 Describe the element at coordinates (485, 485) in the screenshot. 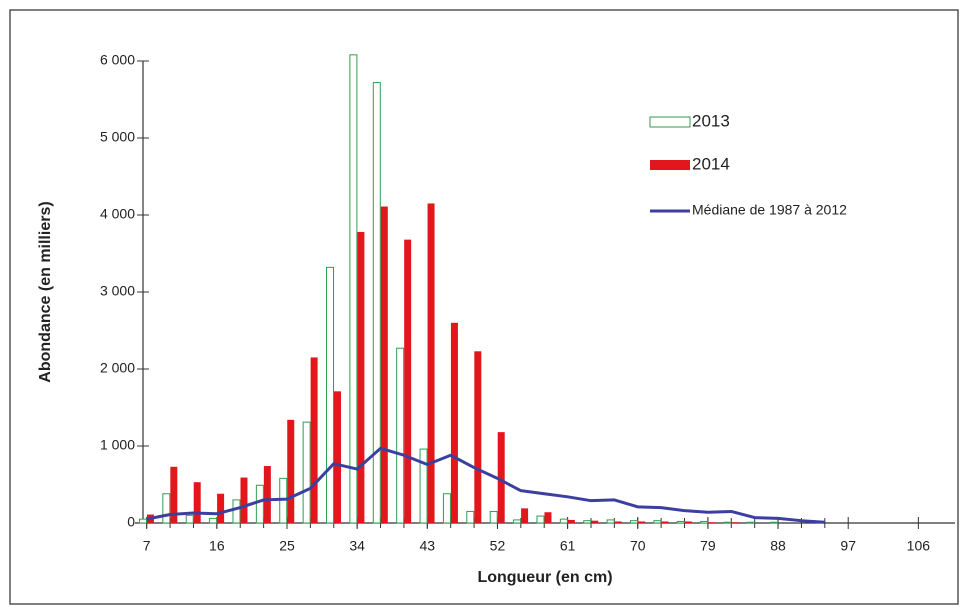

I see `median-line` at that location.